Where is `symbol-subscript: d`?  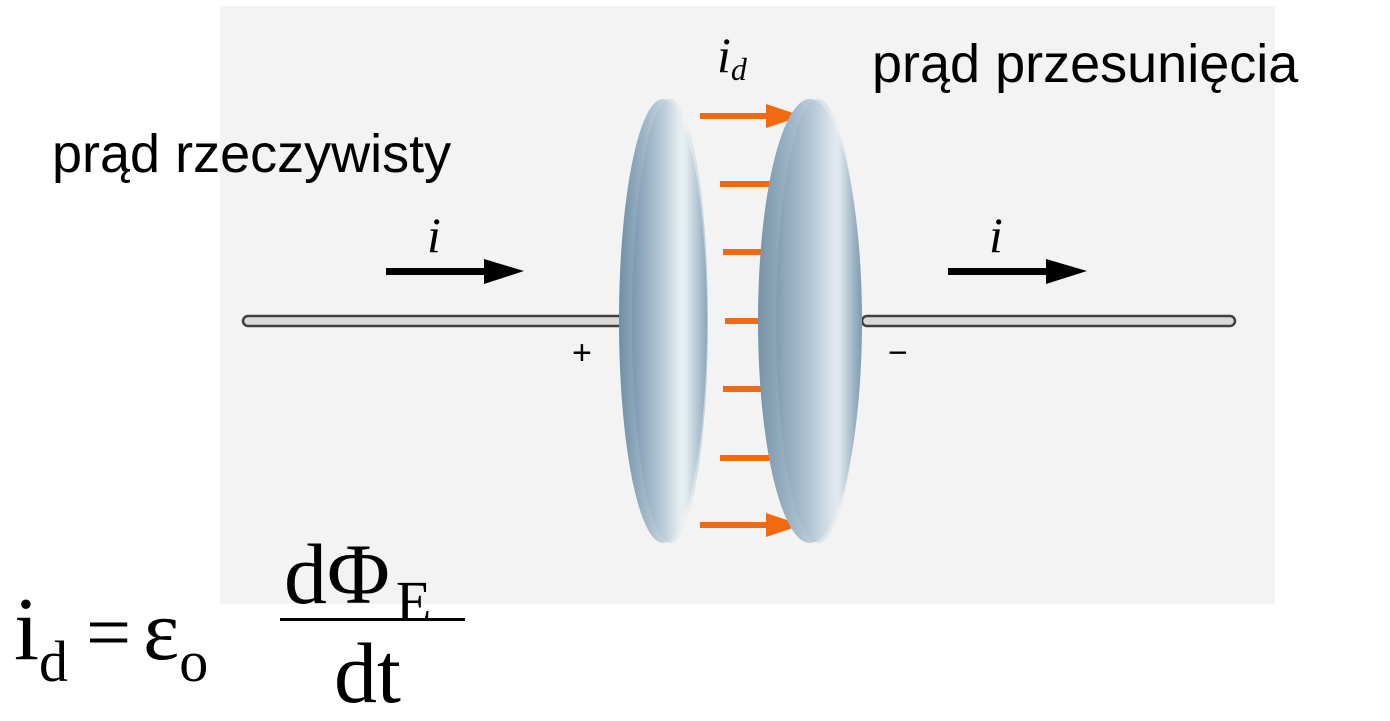
symbol-subscript: d is located at coordinates (738, 69).